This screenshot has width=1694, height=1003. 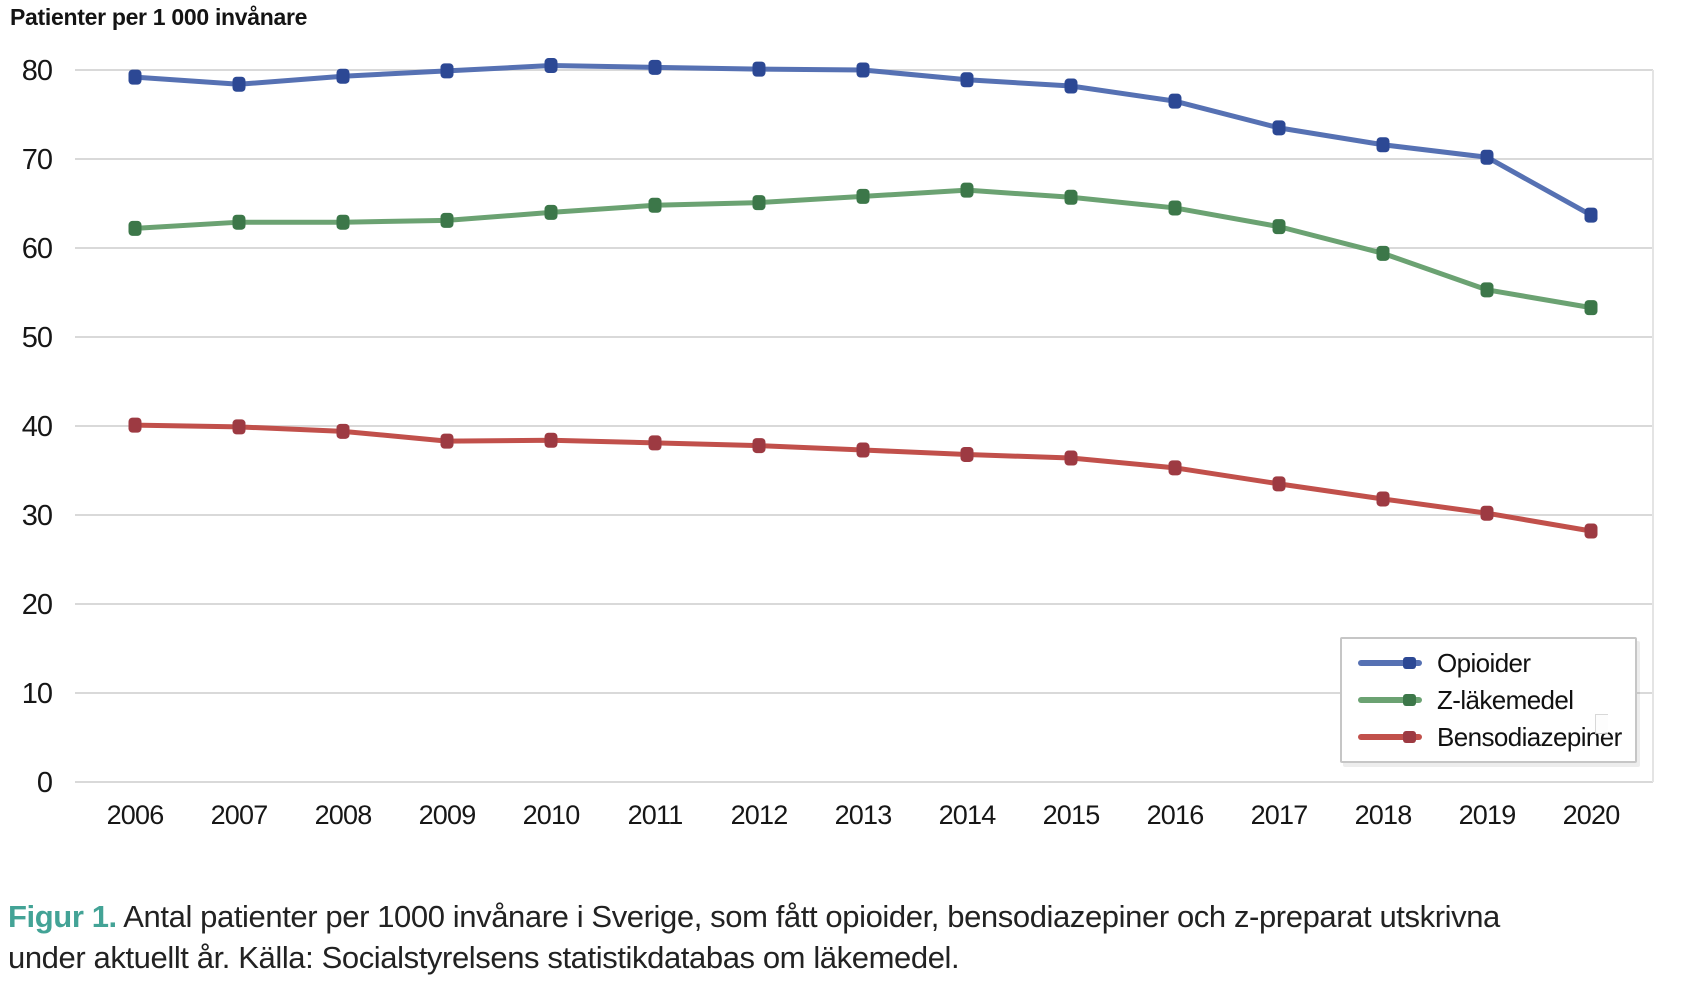 What do you see at coordinates (1383, 815) in the screenshot?
I see `x-tick-label: 2018` at bounding box center [1383, 815].